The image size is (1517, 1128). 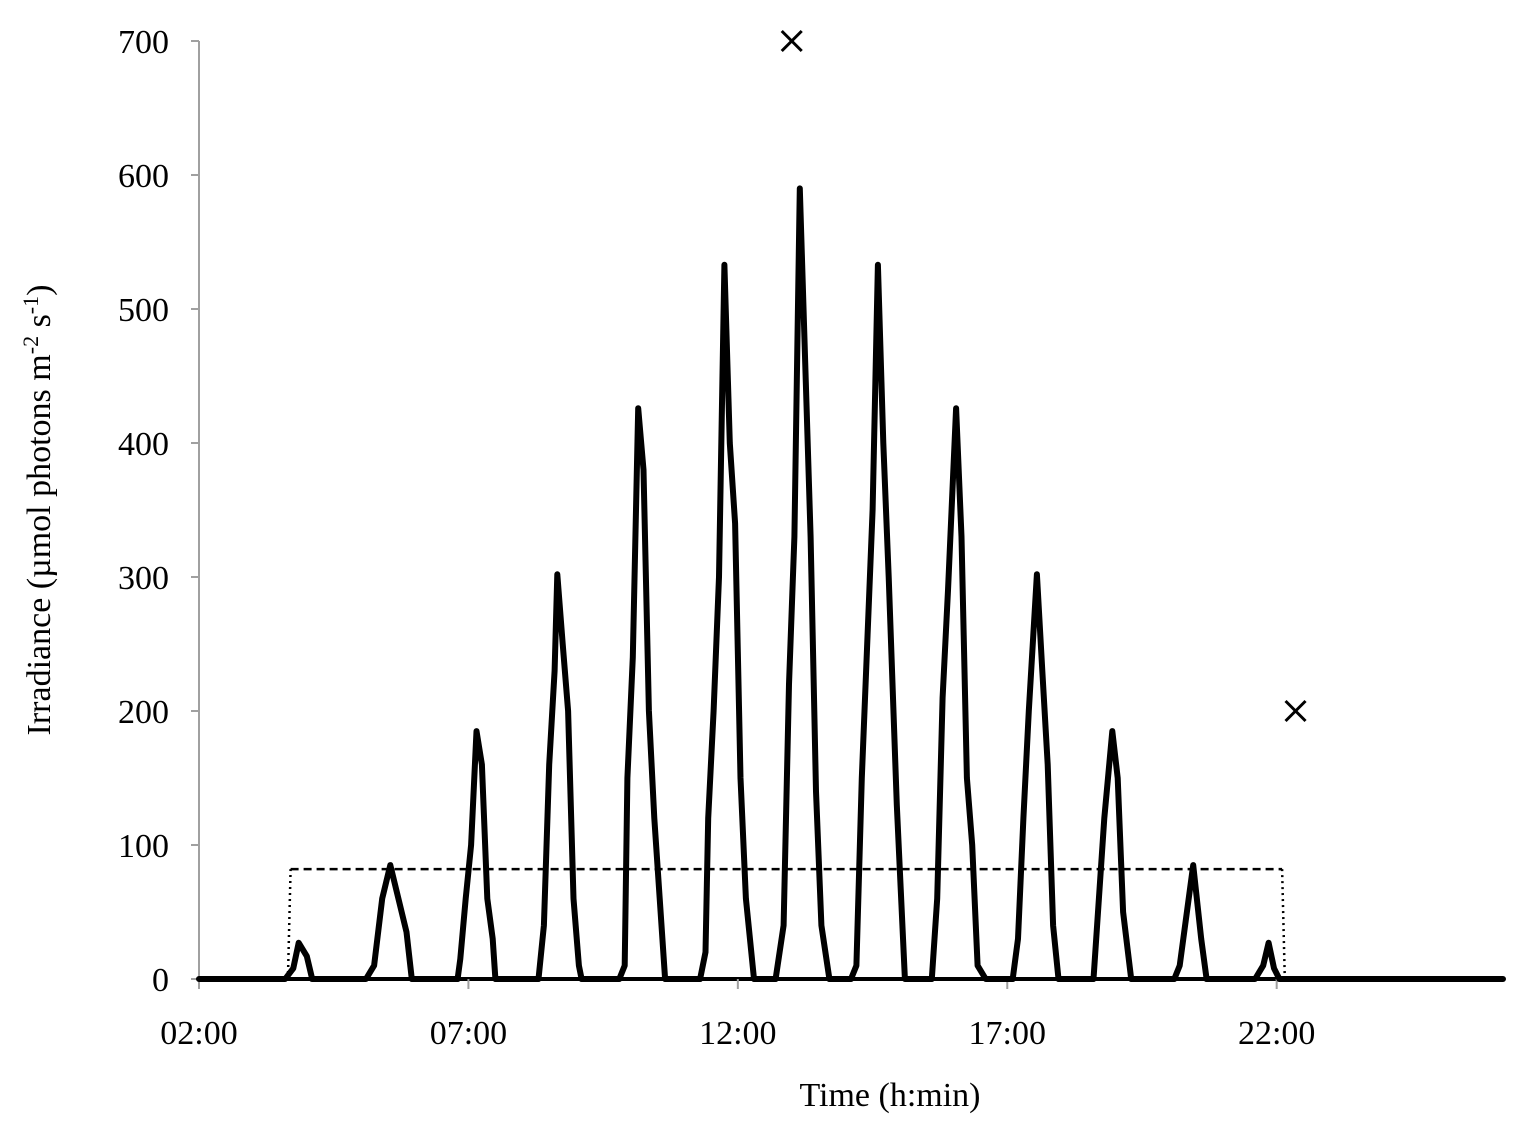 I want to click on x-axis-title: Time (h:min), so click(x=889, y=1095).